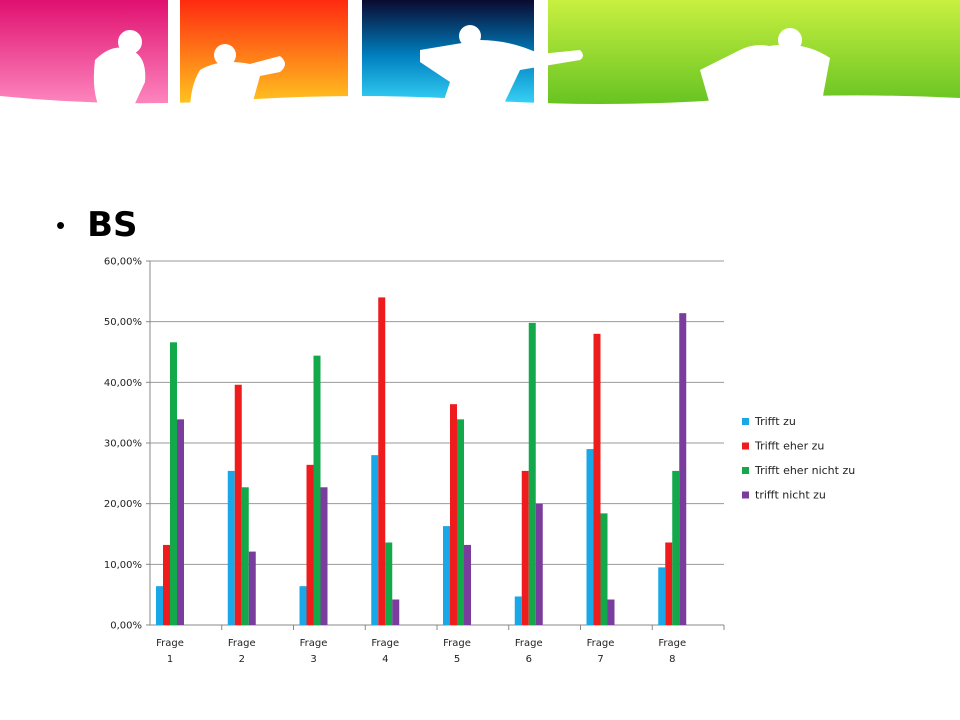 The width and height of the screenshot is (960, 720). I want to click on legend-label: Trifft eher zu, so click(789, 446).